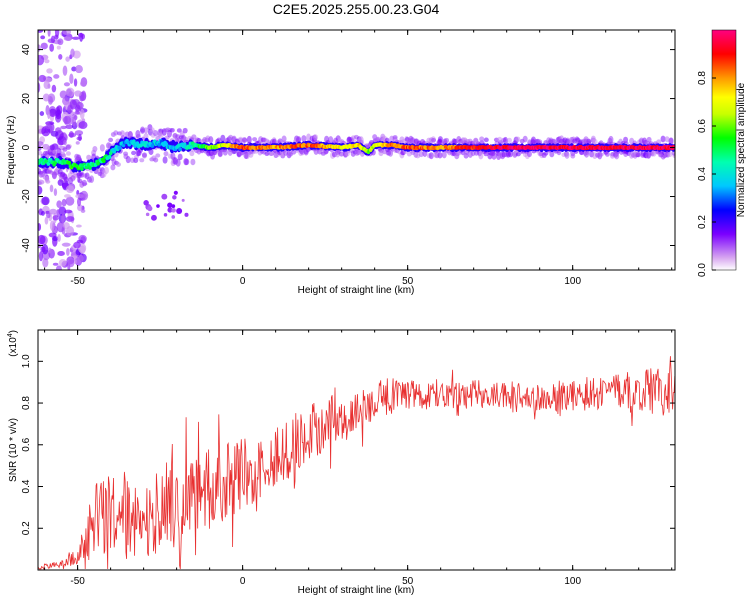  What do you see at coordinates (408, 581) in the screenshot?
I see `x-tick-label: 50` at bounding box center [408, 581].